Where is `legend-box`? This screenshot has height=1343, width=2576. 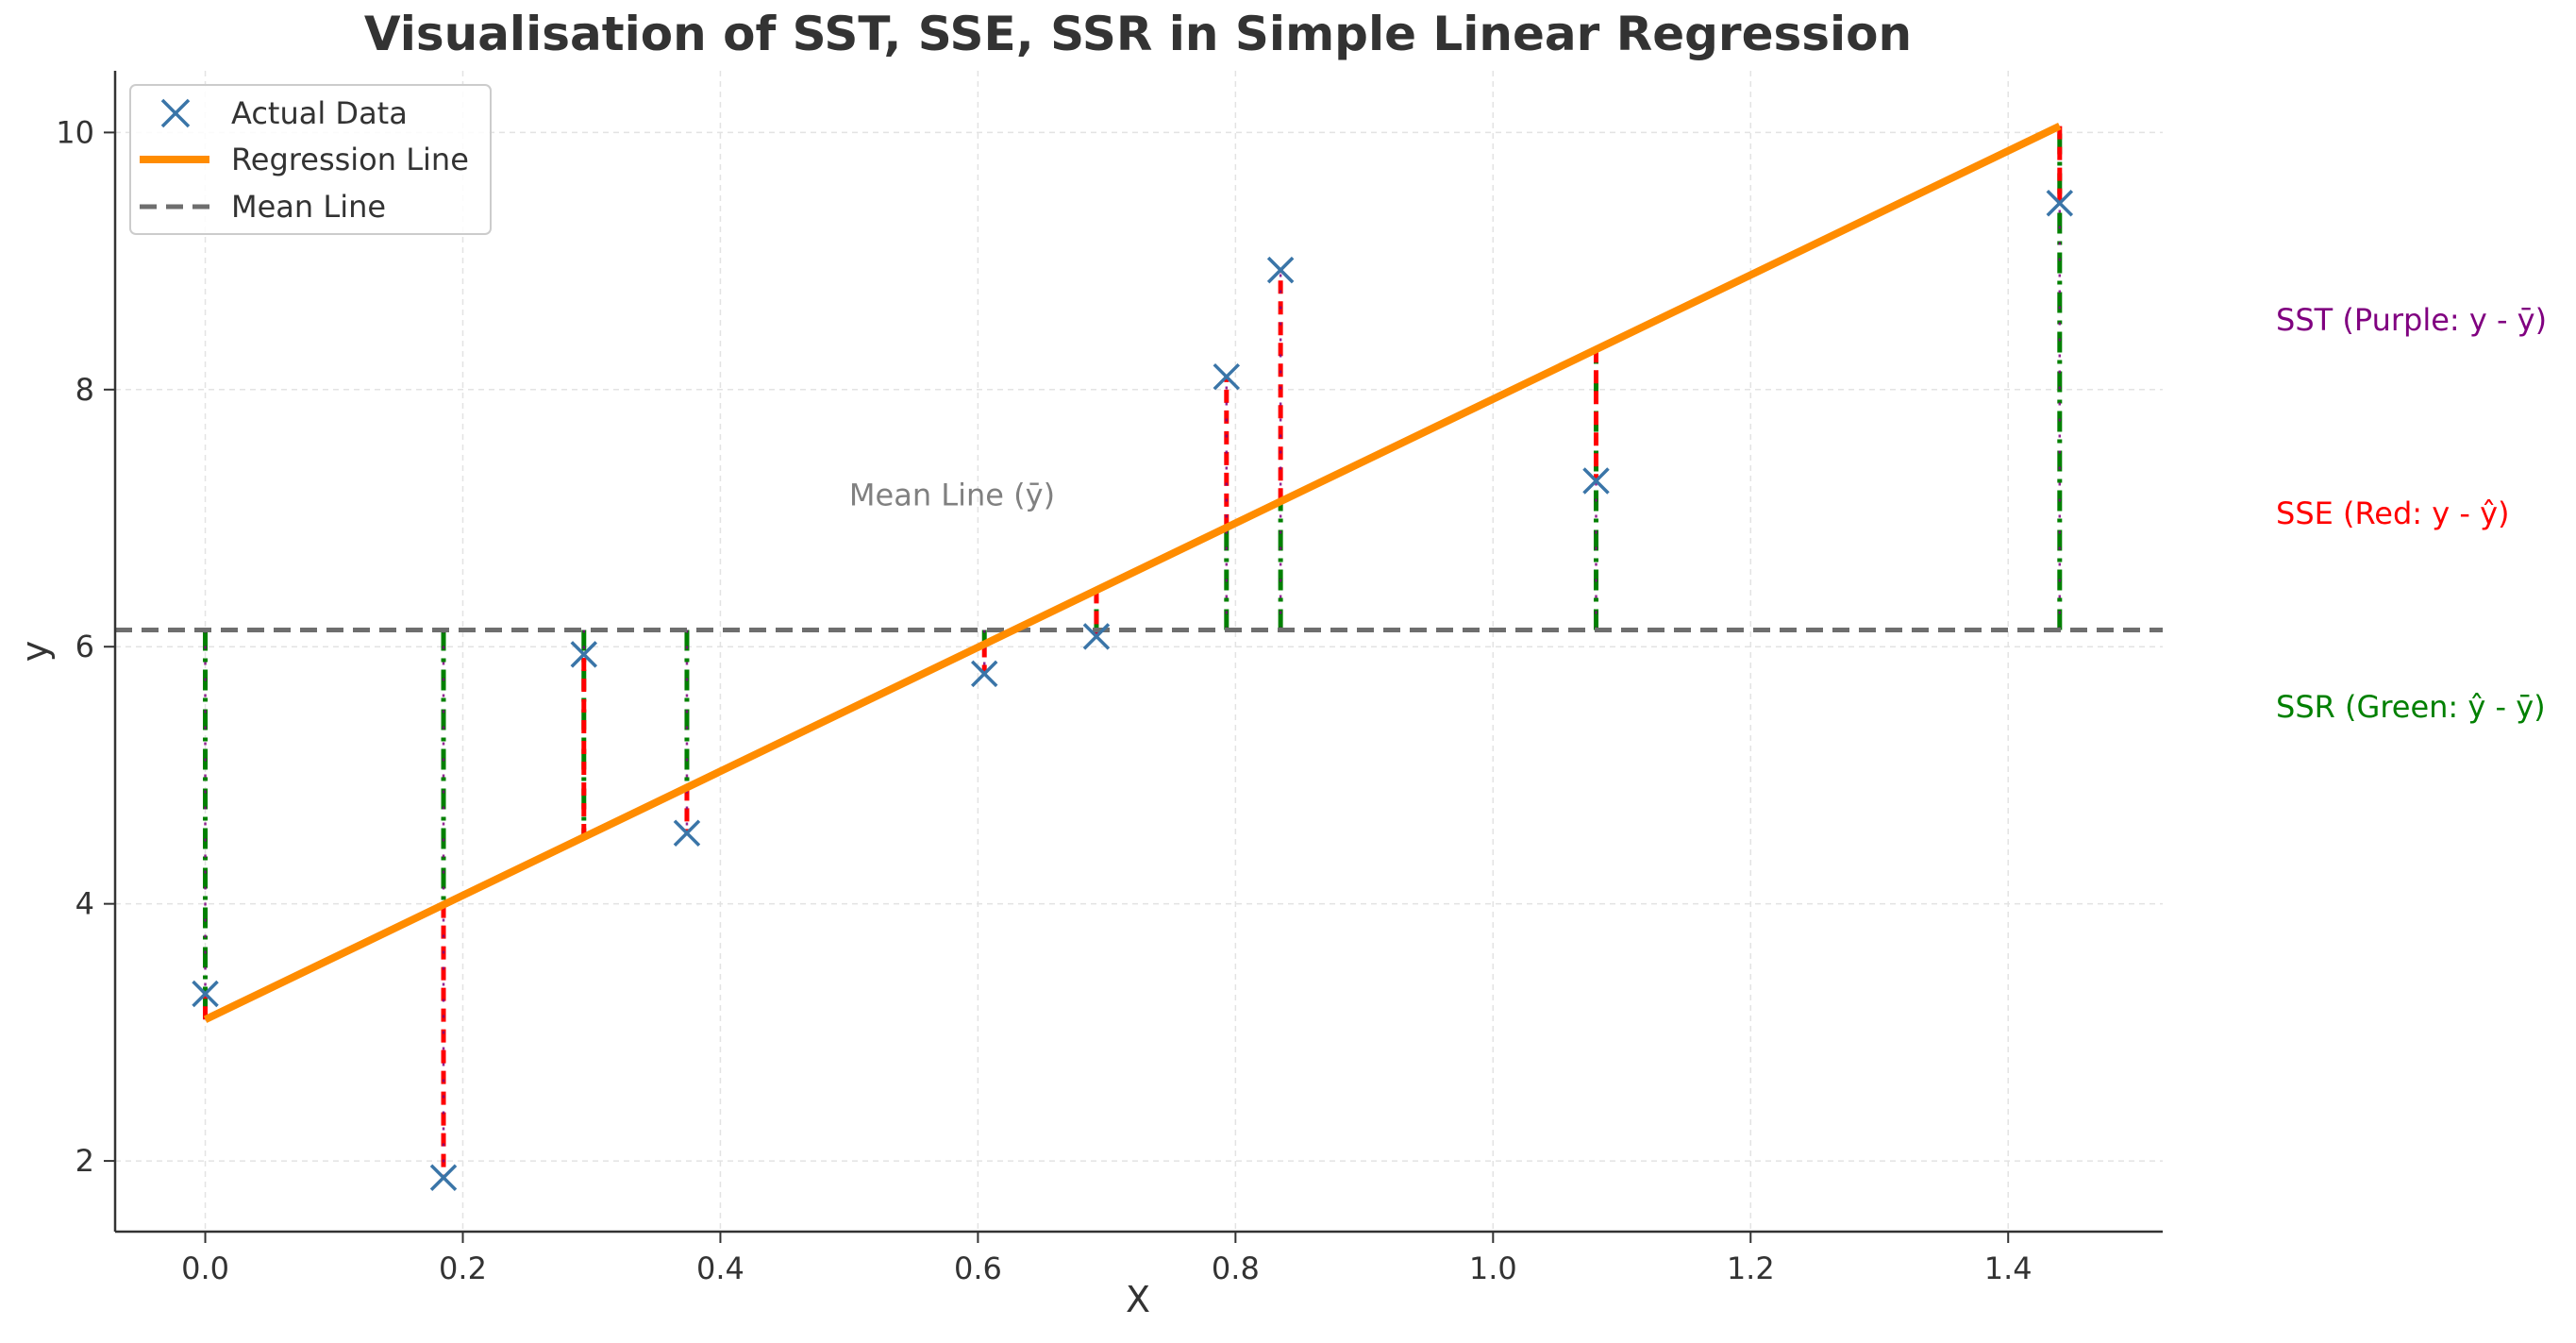
legend-box is located at coordinates (310, 159).